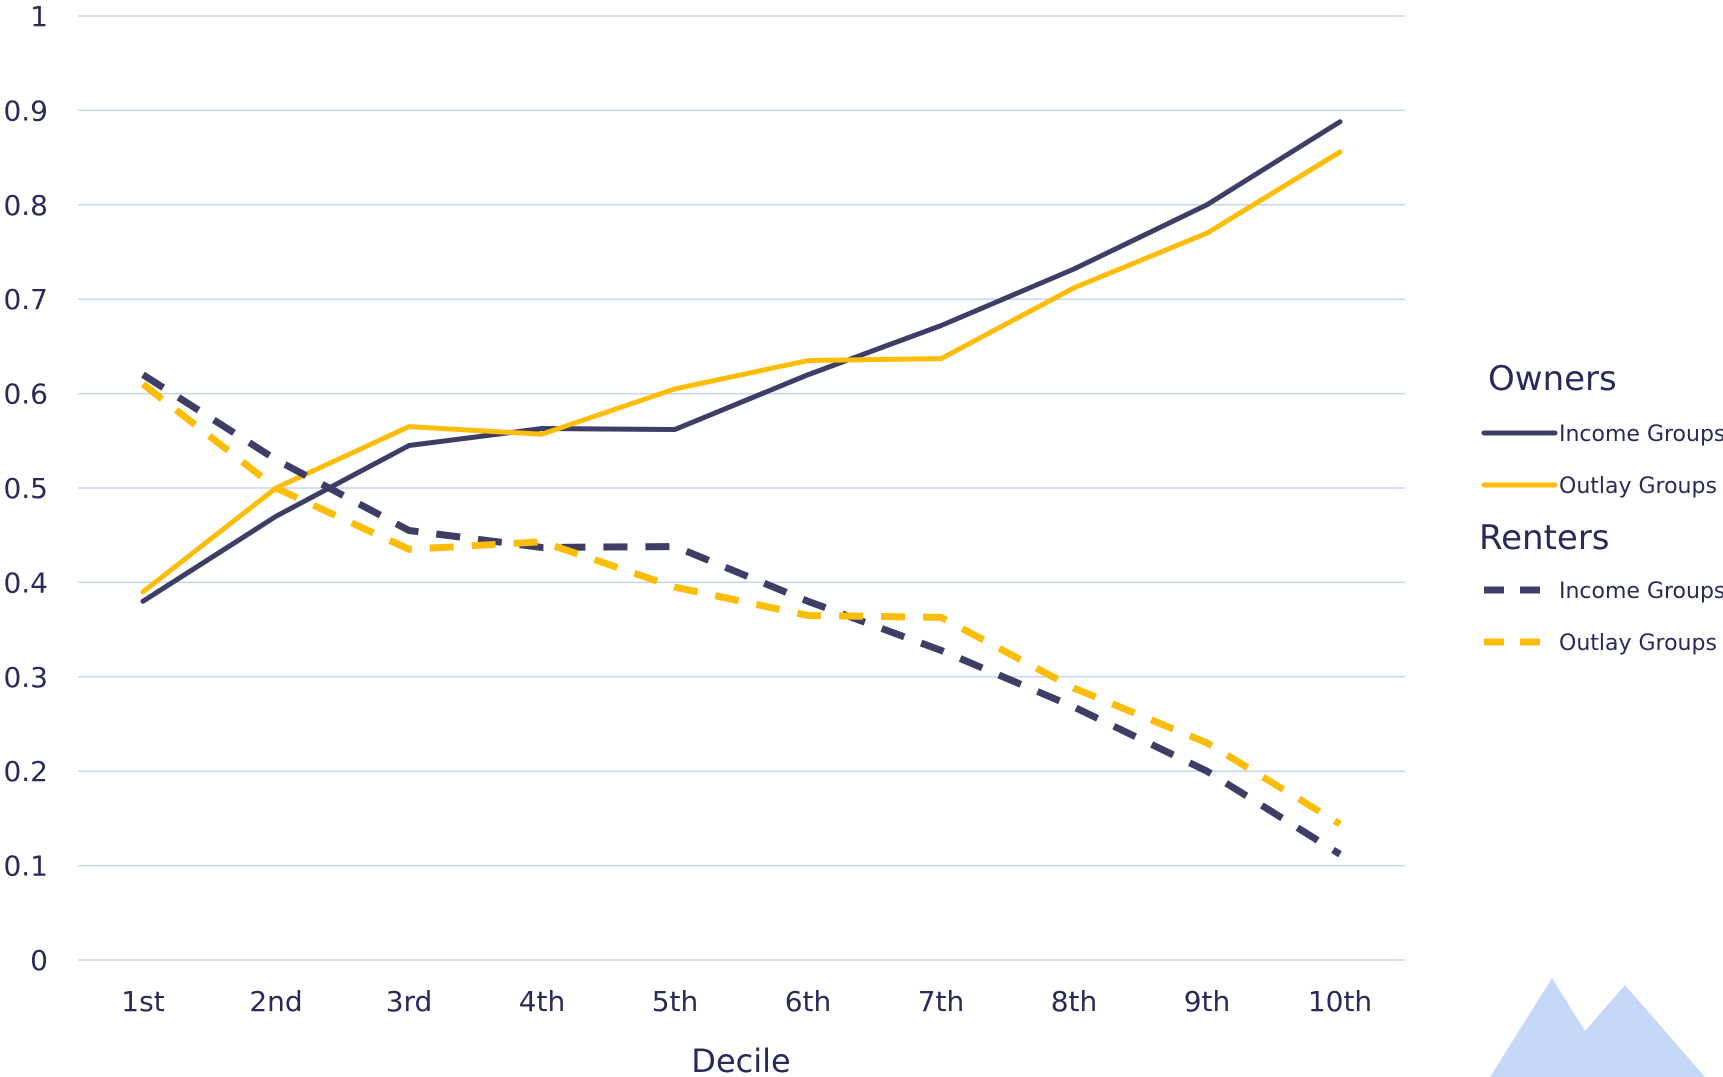 The image size is (1723, 1077). Describe the element at coordinates (1340, 1001) in the screenshot. I see `x-tick-label: 10th` at that location.